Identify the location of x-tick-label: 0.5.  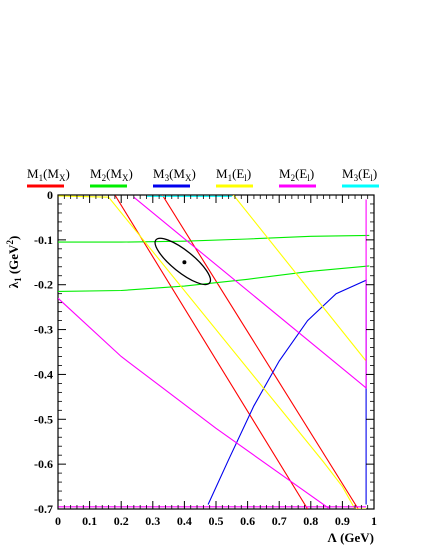
(216, 521).